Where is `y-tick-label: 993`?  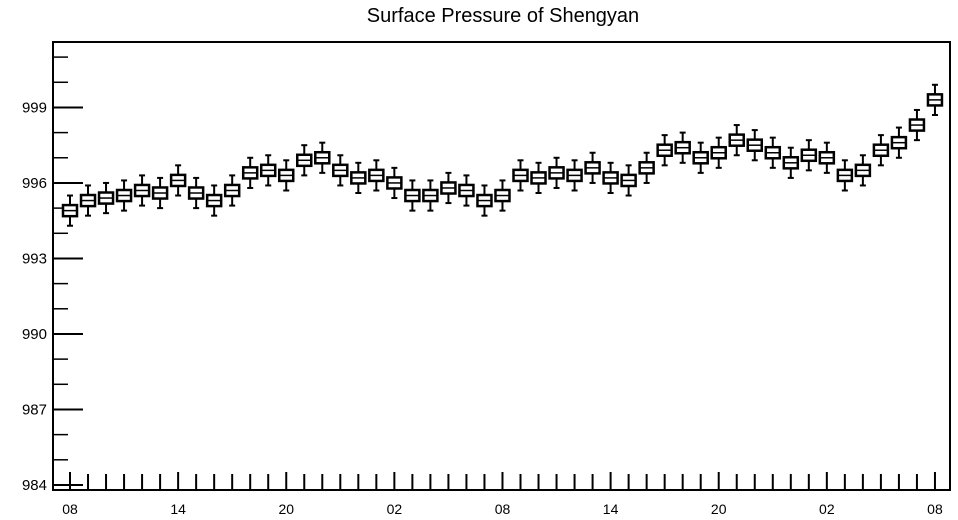 y-tick-label: 993 is located at coordinates (34, 258).